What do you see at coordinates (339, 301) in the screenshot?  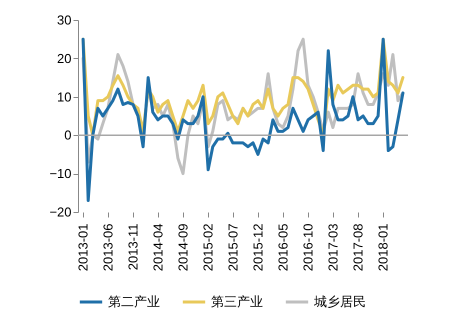 I see `legend-label: 城乡居民` at bounding box center [339, 301].